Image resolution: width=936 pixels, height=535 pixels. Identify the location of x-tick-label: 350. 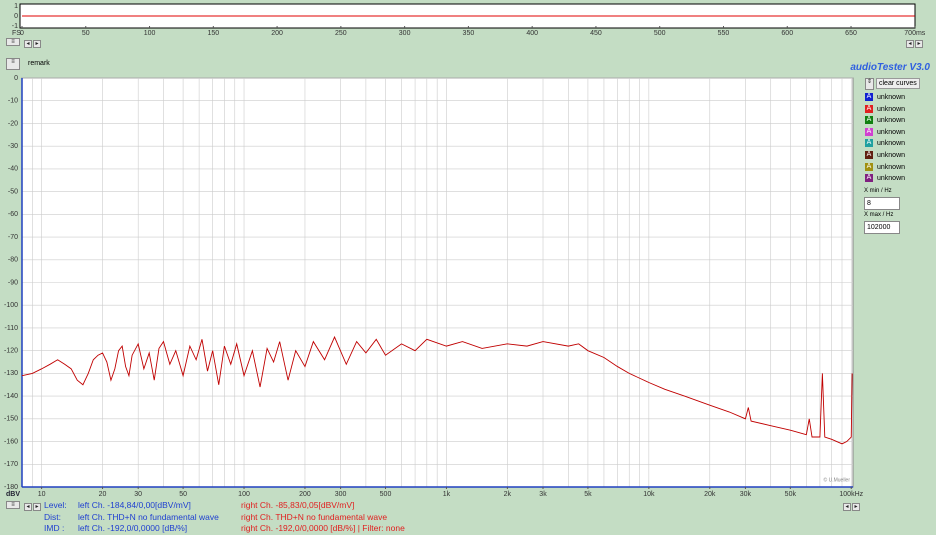
(469, 33).